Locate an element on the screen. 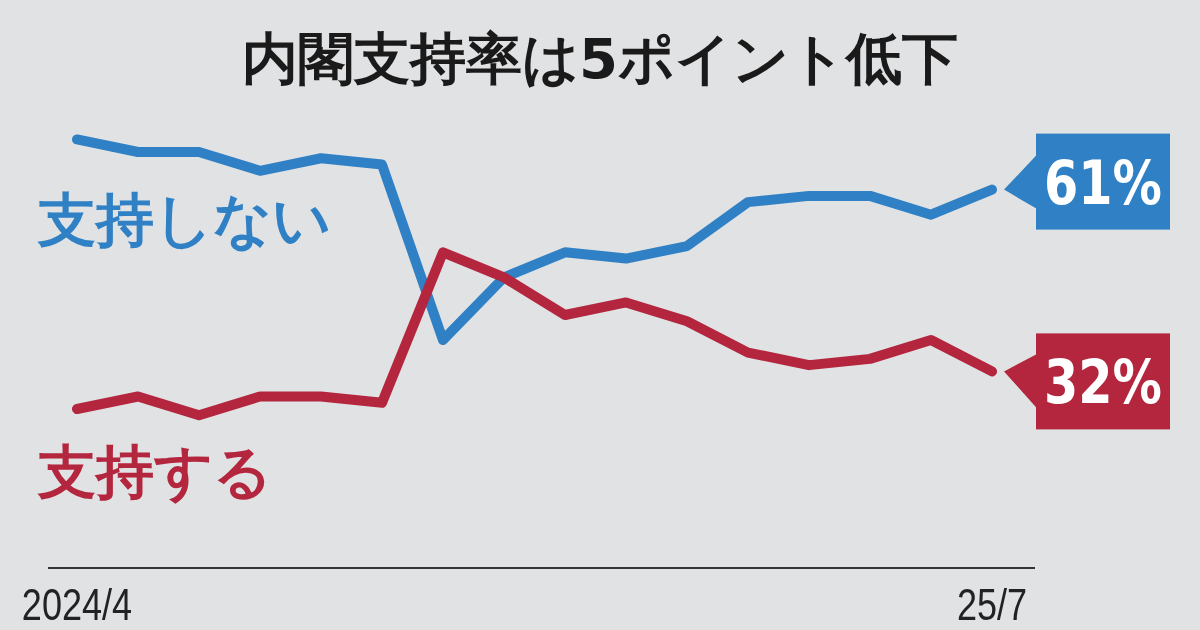 The height and width of the screenshot is (630, 1200). x-tick-label: 25/7 is located at coordinates (992, 605).